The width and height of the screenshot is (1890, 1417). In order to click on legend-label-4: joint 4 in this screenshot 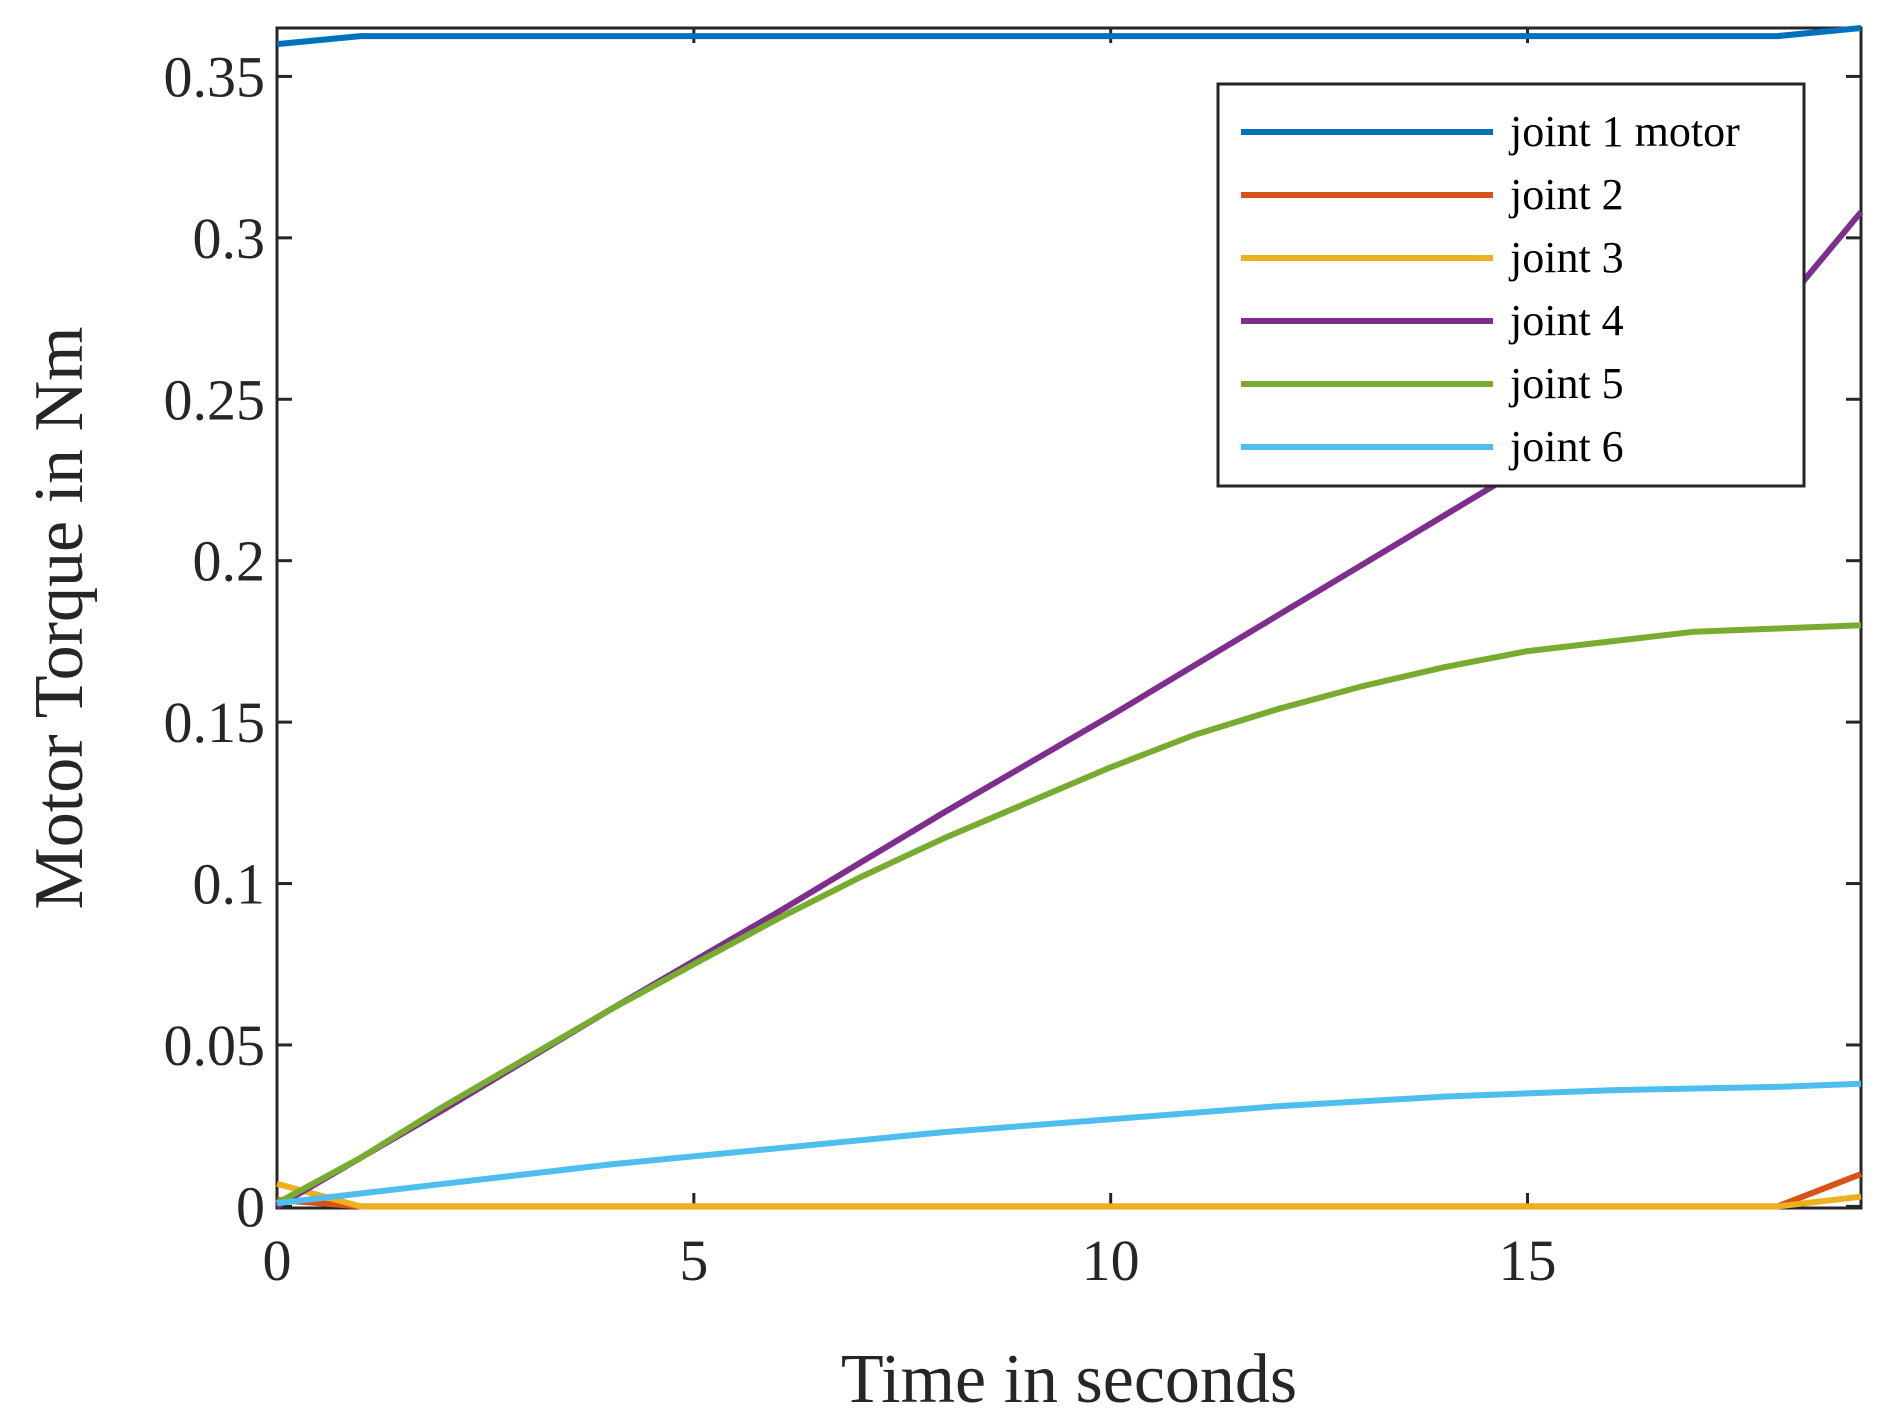, I will do `click(1566, 320)`.